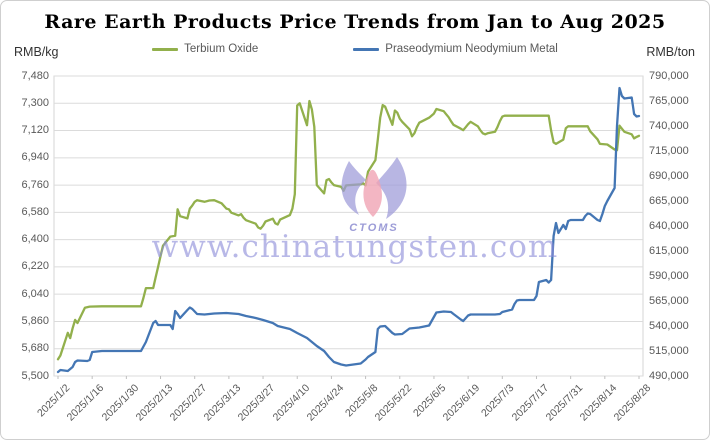  Describe the element at coordinates (35, 239) in the screenshot. I see `left-axis-tick-label: 6,400` at that location.